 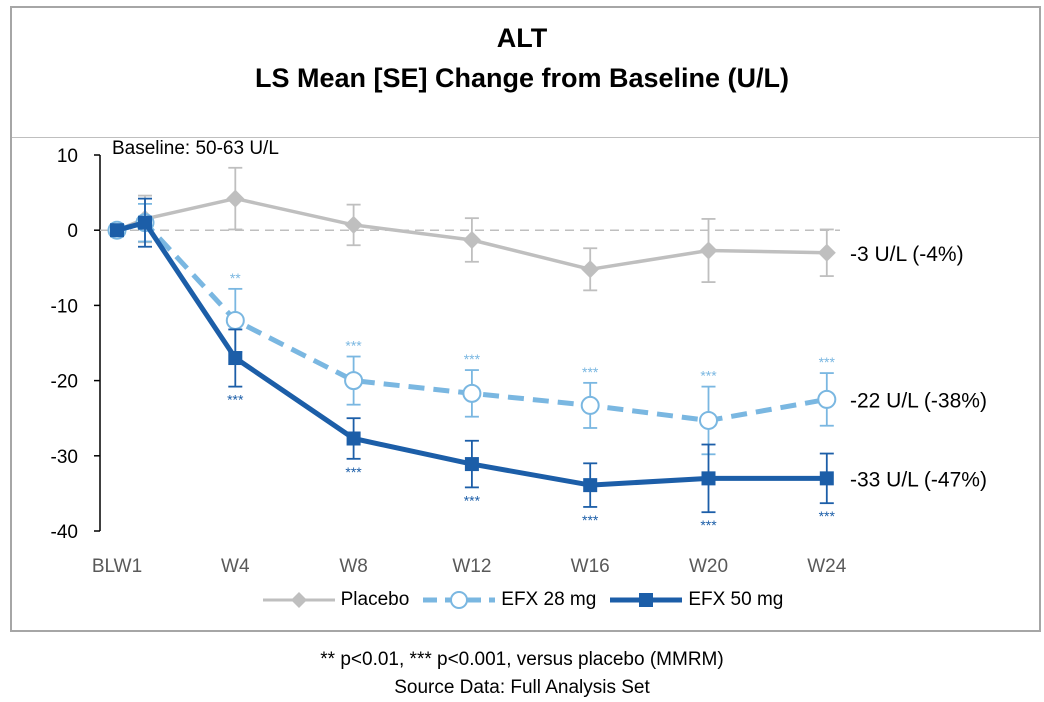 What do you see at coordinates (590, 566) in the screenshot?
I see `x-tick-label: W16` at bounding box center [590, 566].